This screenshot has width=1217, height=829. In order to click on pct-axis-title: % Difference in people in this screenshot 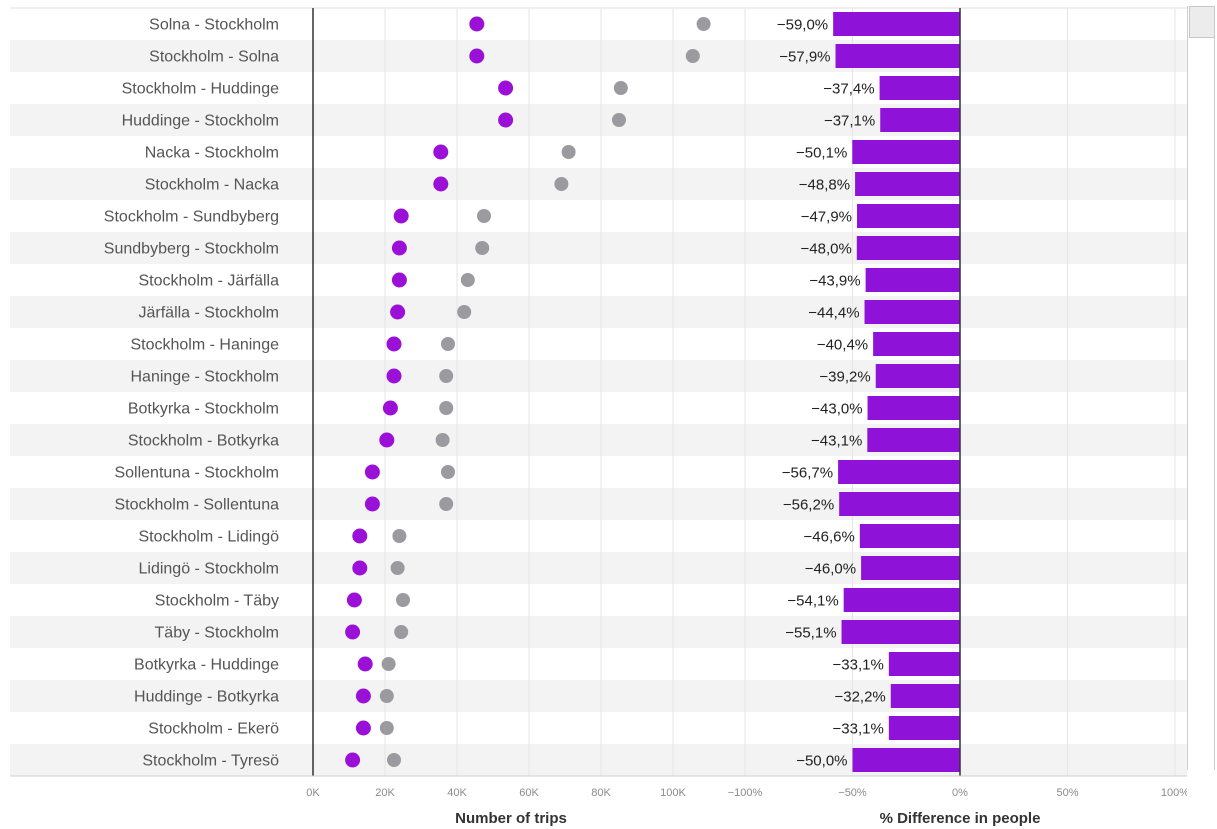, I will do `click(960, 818)`.